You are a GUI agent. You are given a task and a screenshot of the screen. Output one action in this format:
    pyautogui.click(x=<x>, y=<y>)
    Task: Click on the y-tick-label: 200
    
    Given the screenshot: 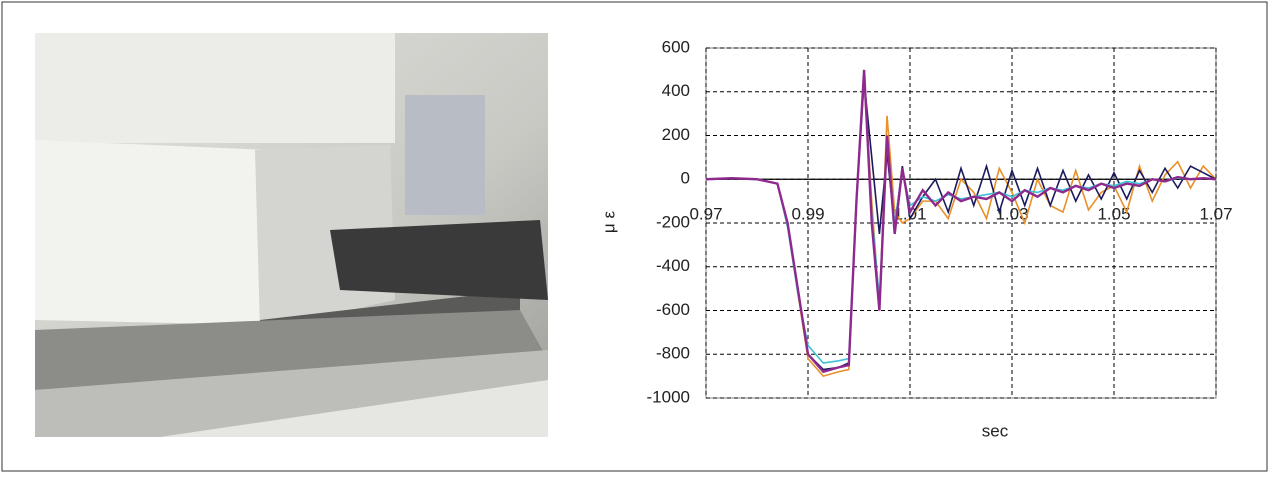 What is the action you would take?
    pyautogui.click(x=676, y=134)
    